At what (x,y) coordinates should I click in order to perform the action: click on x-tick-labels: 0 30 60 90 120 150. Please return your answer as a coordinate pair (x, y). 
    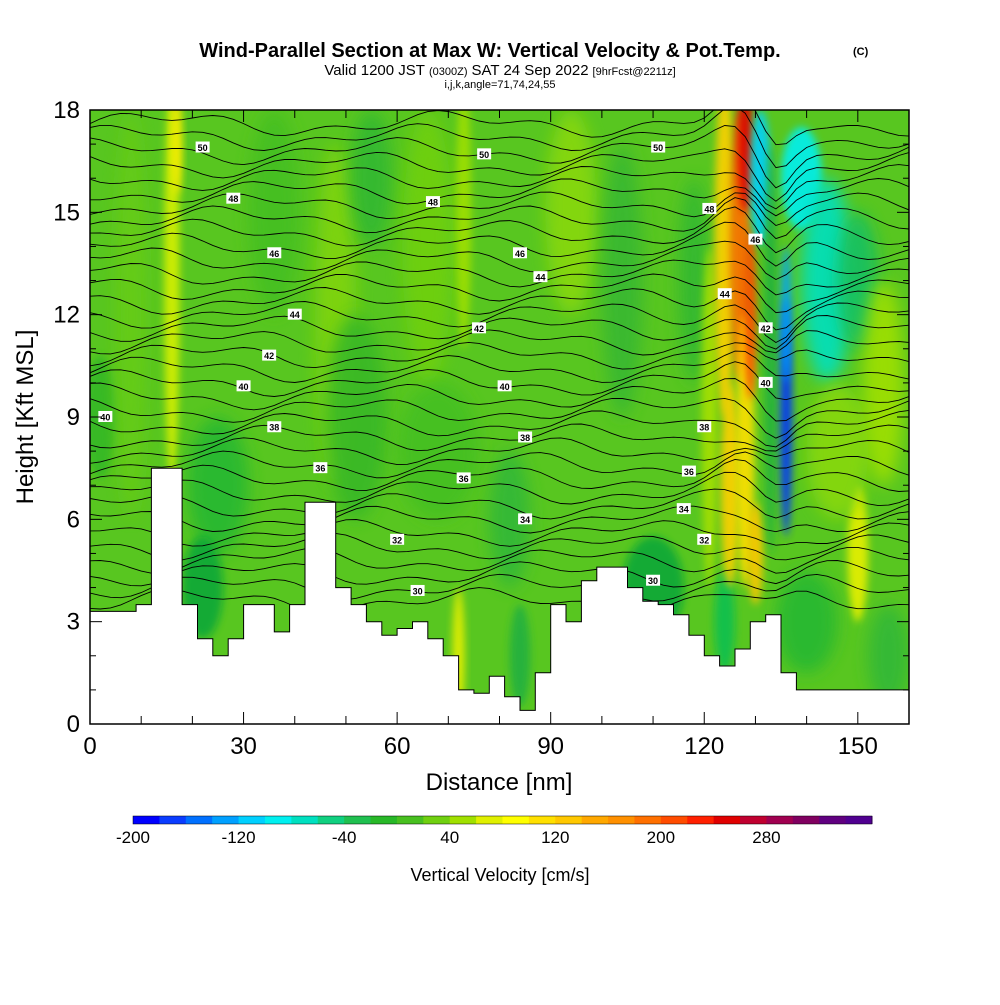
    Looking at the image, I should click on (480, 746).